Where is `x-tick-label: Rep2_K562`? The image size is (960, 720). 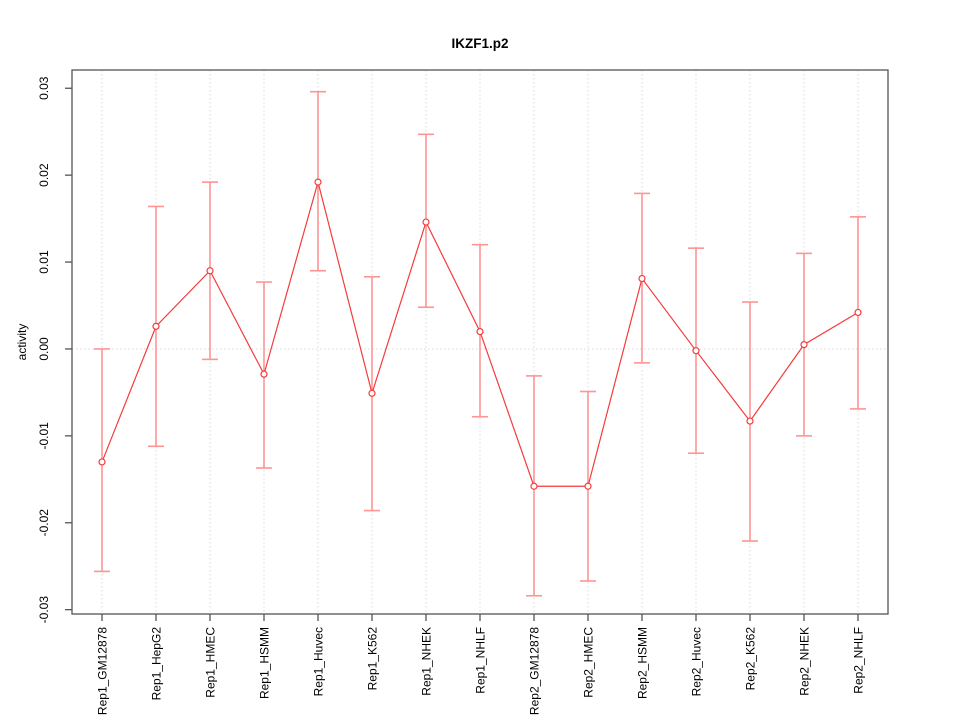 x-tick-label: Rep2_K562 is located at coordinates (751, 659).